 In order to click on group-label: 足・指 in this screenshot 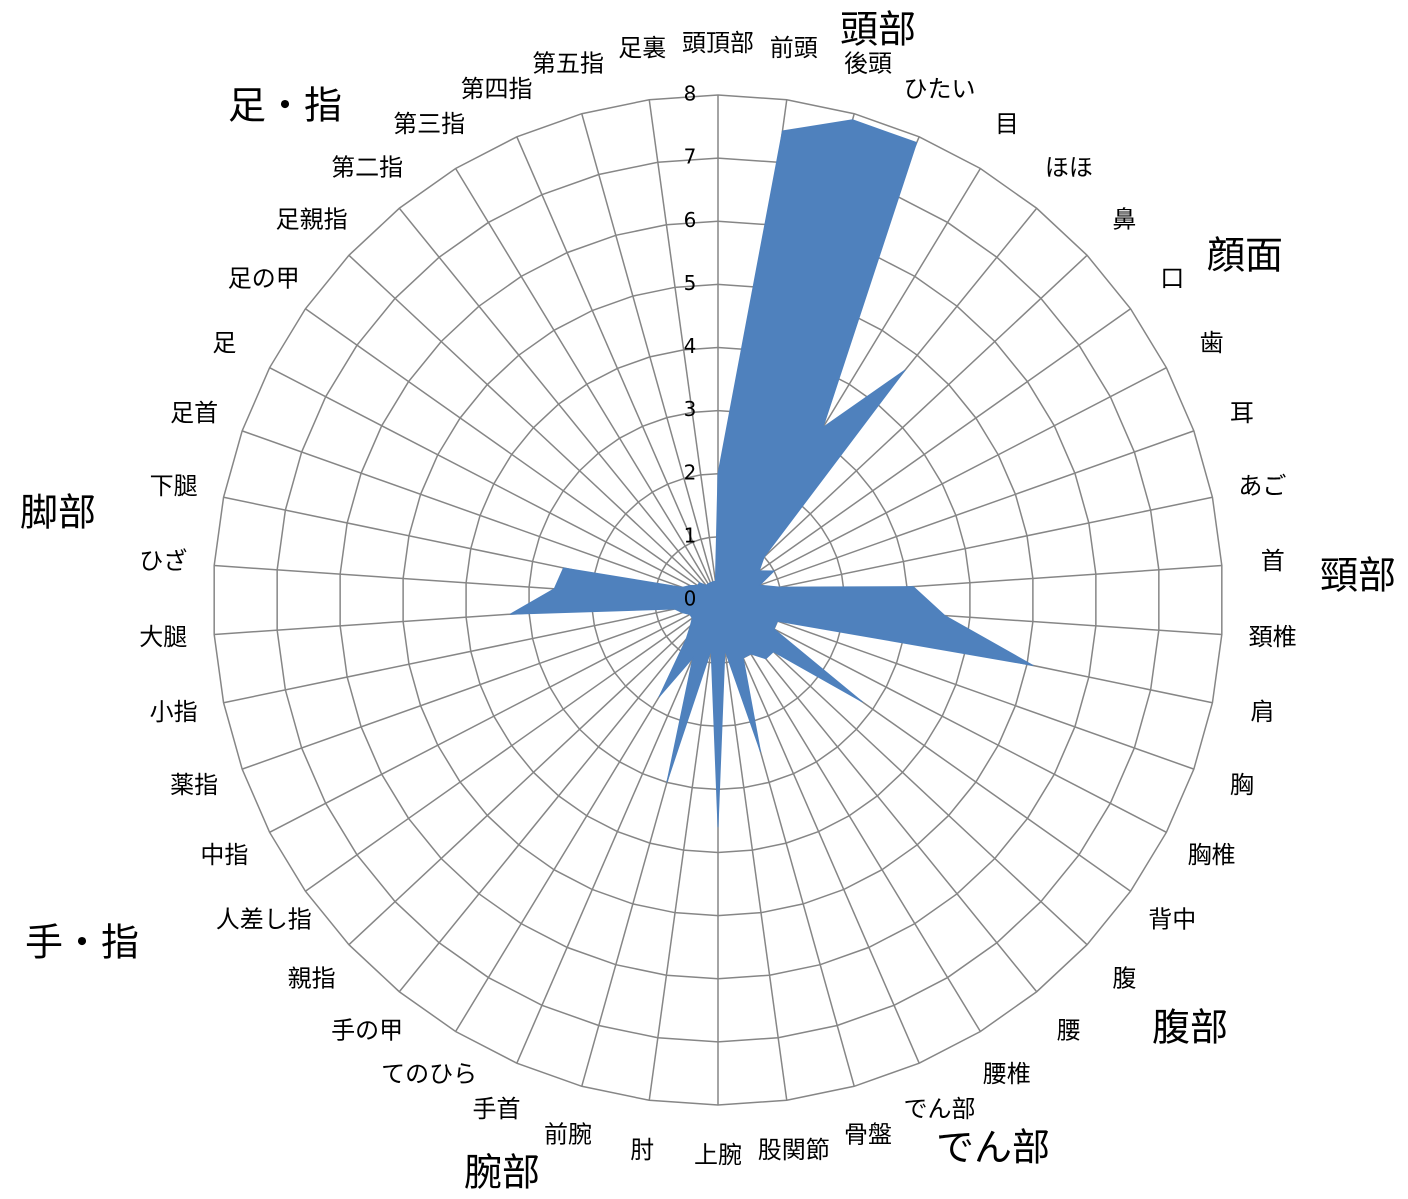, I will do `click(285, 106)`.